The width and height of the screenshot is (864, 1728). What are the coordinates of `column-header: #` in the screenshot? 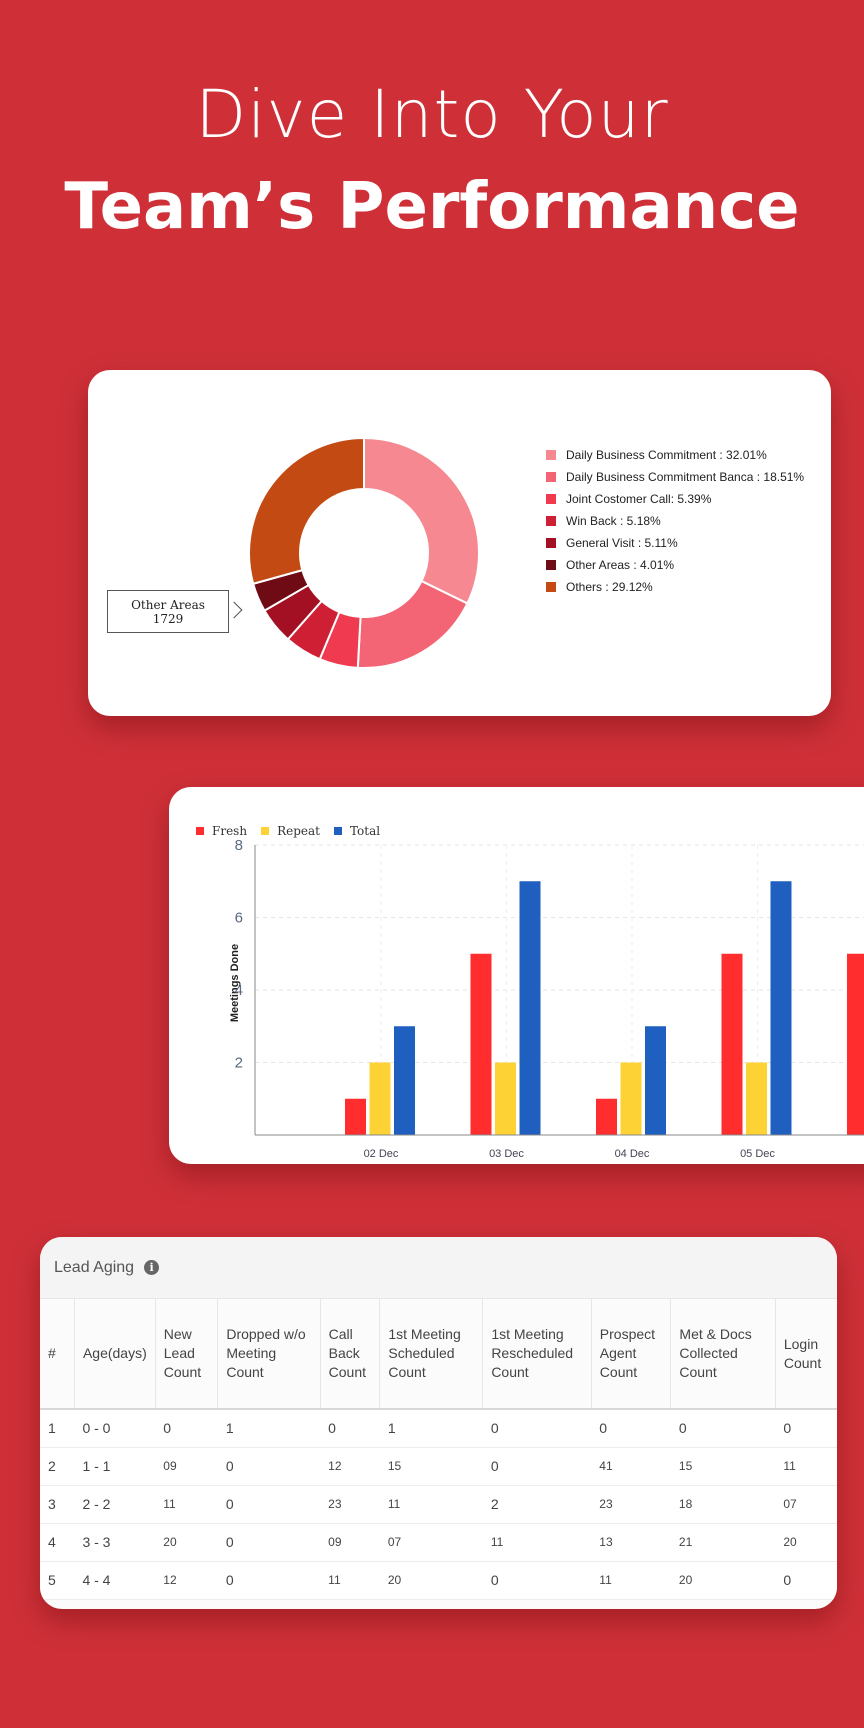 It's located at (57, 1354).